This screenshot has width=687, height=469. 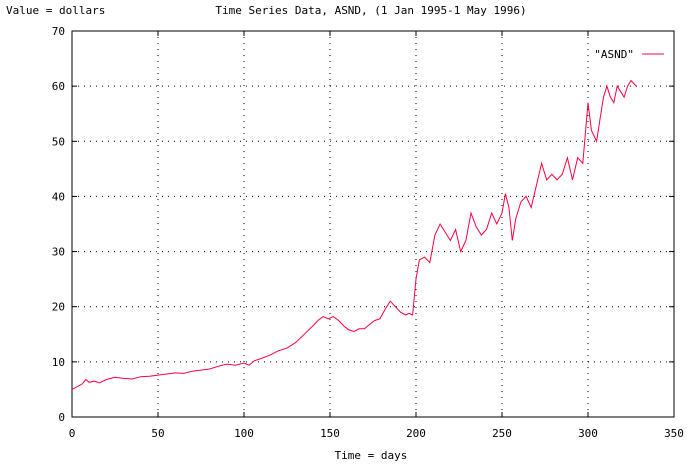 What do you see at coordinates (588, 433) in the screenshot?
I see `x-tick-label: 300` at bounding box center [588, 433].